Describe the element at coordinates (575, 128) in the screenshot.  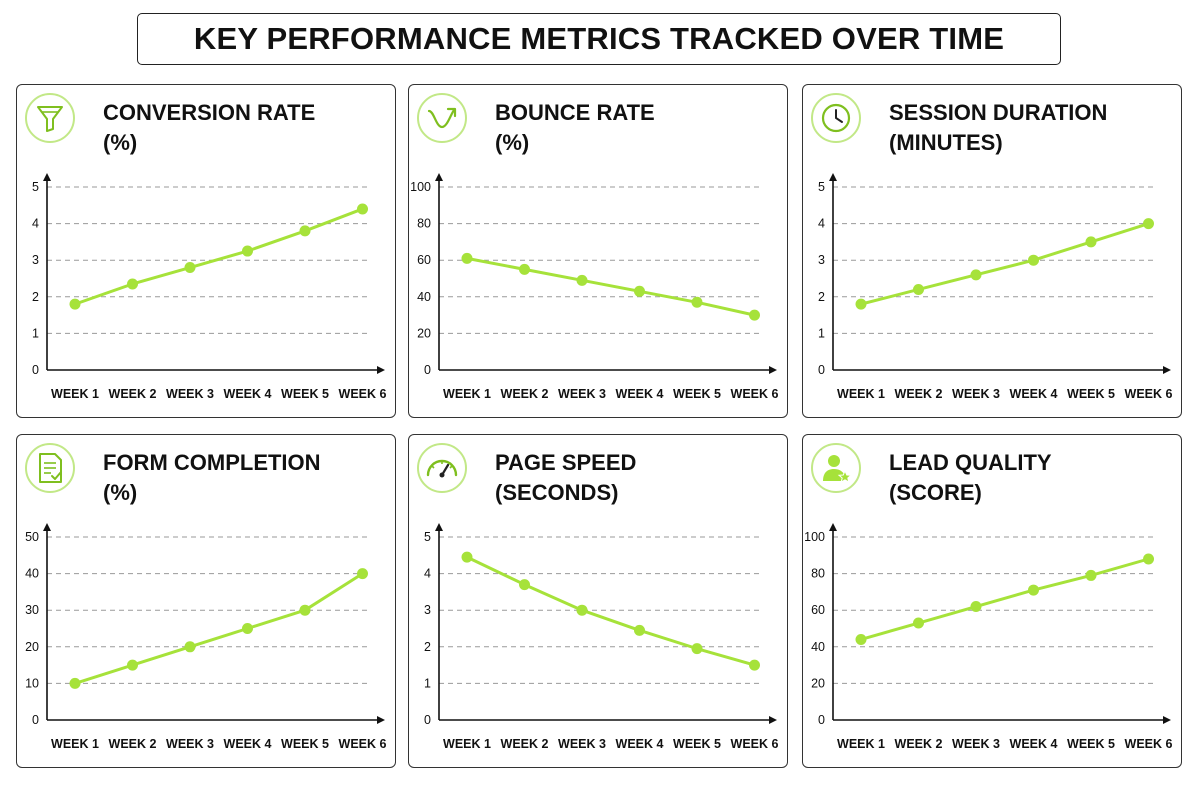
I see `chart-title: BOUNCE RATE (%)` at that location.